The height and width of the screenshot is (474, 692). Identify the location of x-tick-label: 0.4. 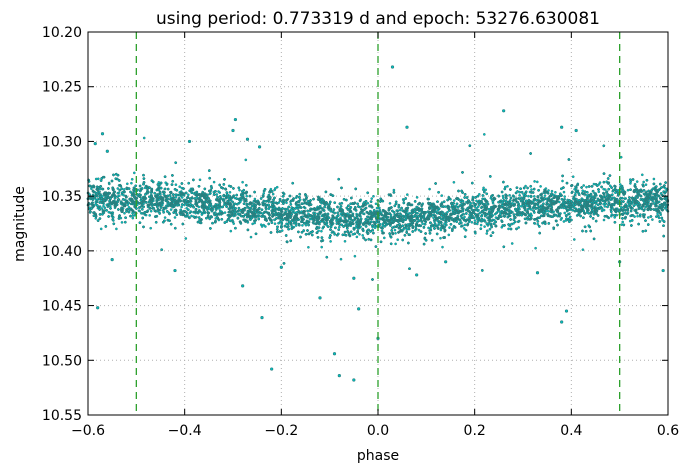
(571, 431).